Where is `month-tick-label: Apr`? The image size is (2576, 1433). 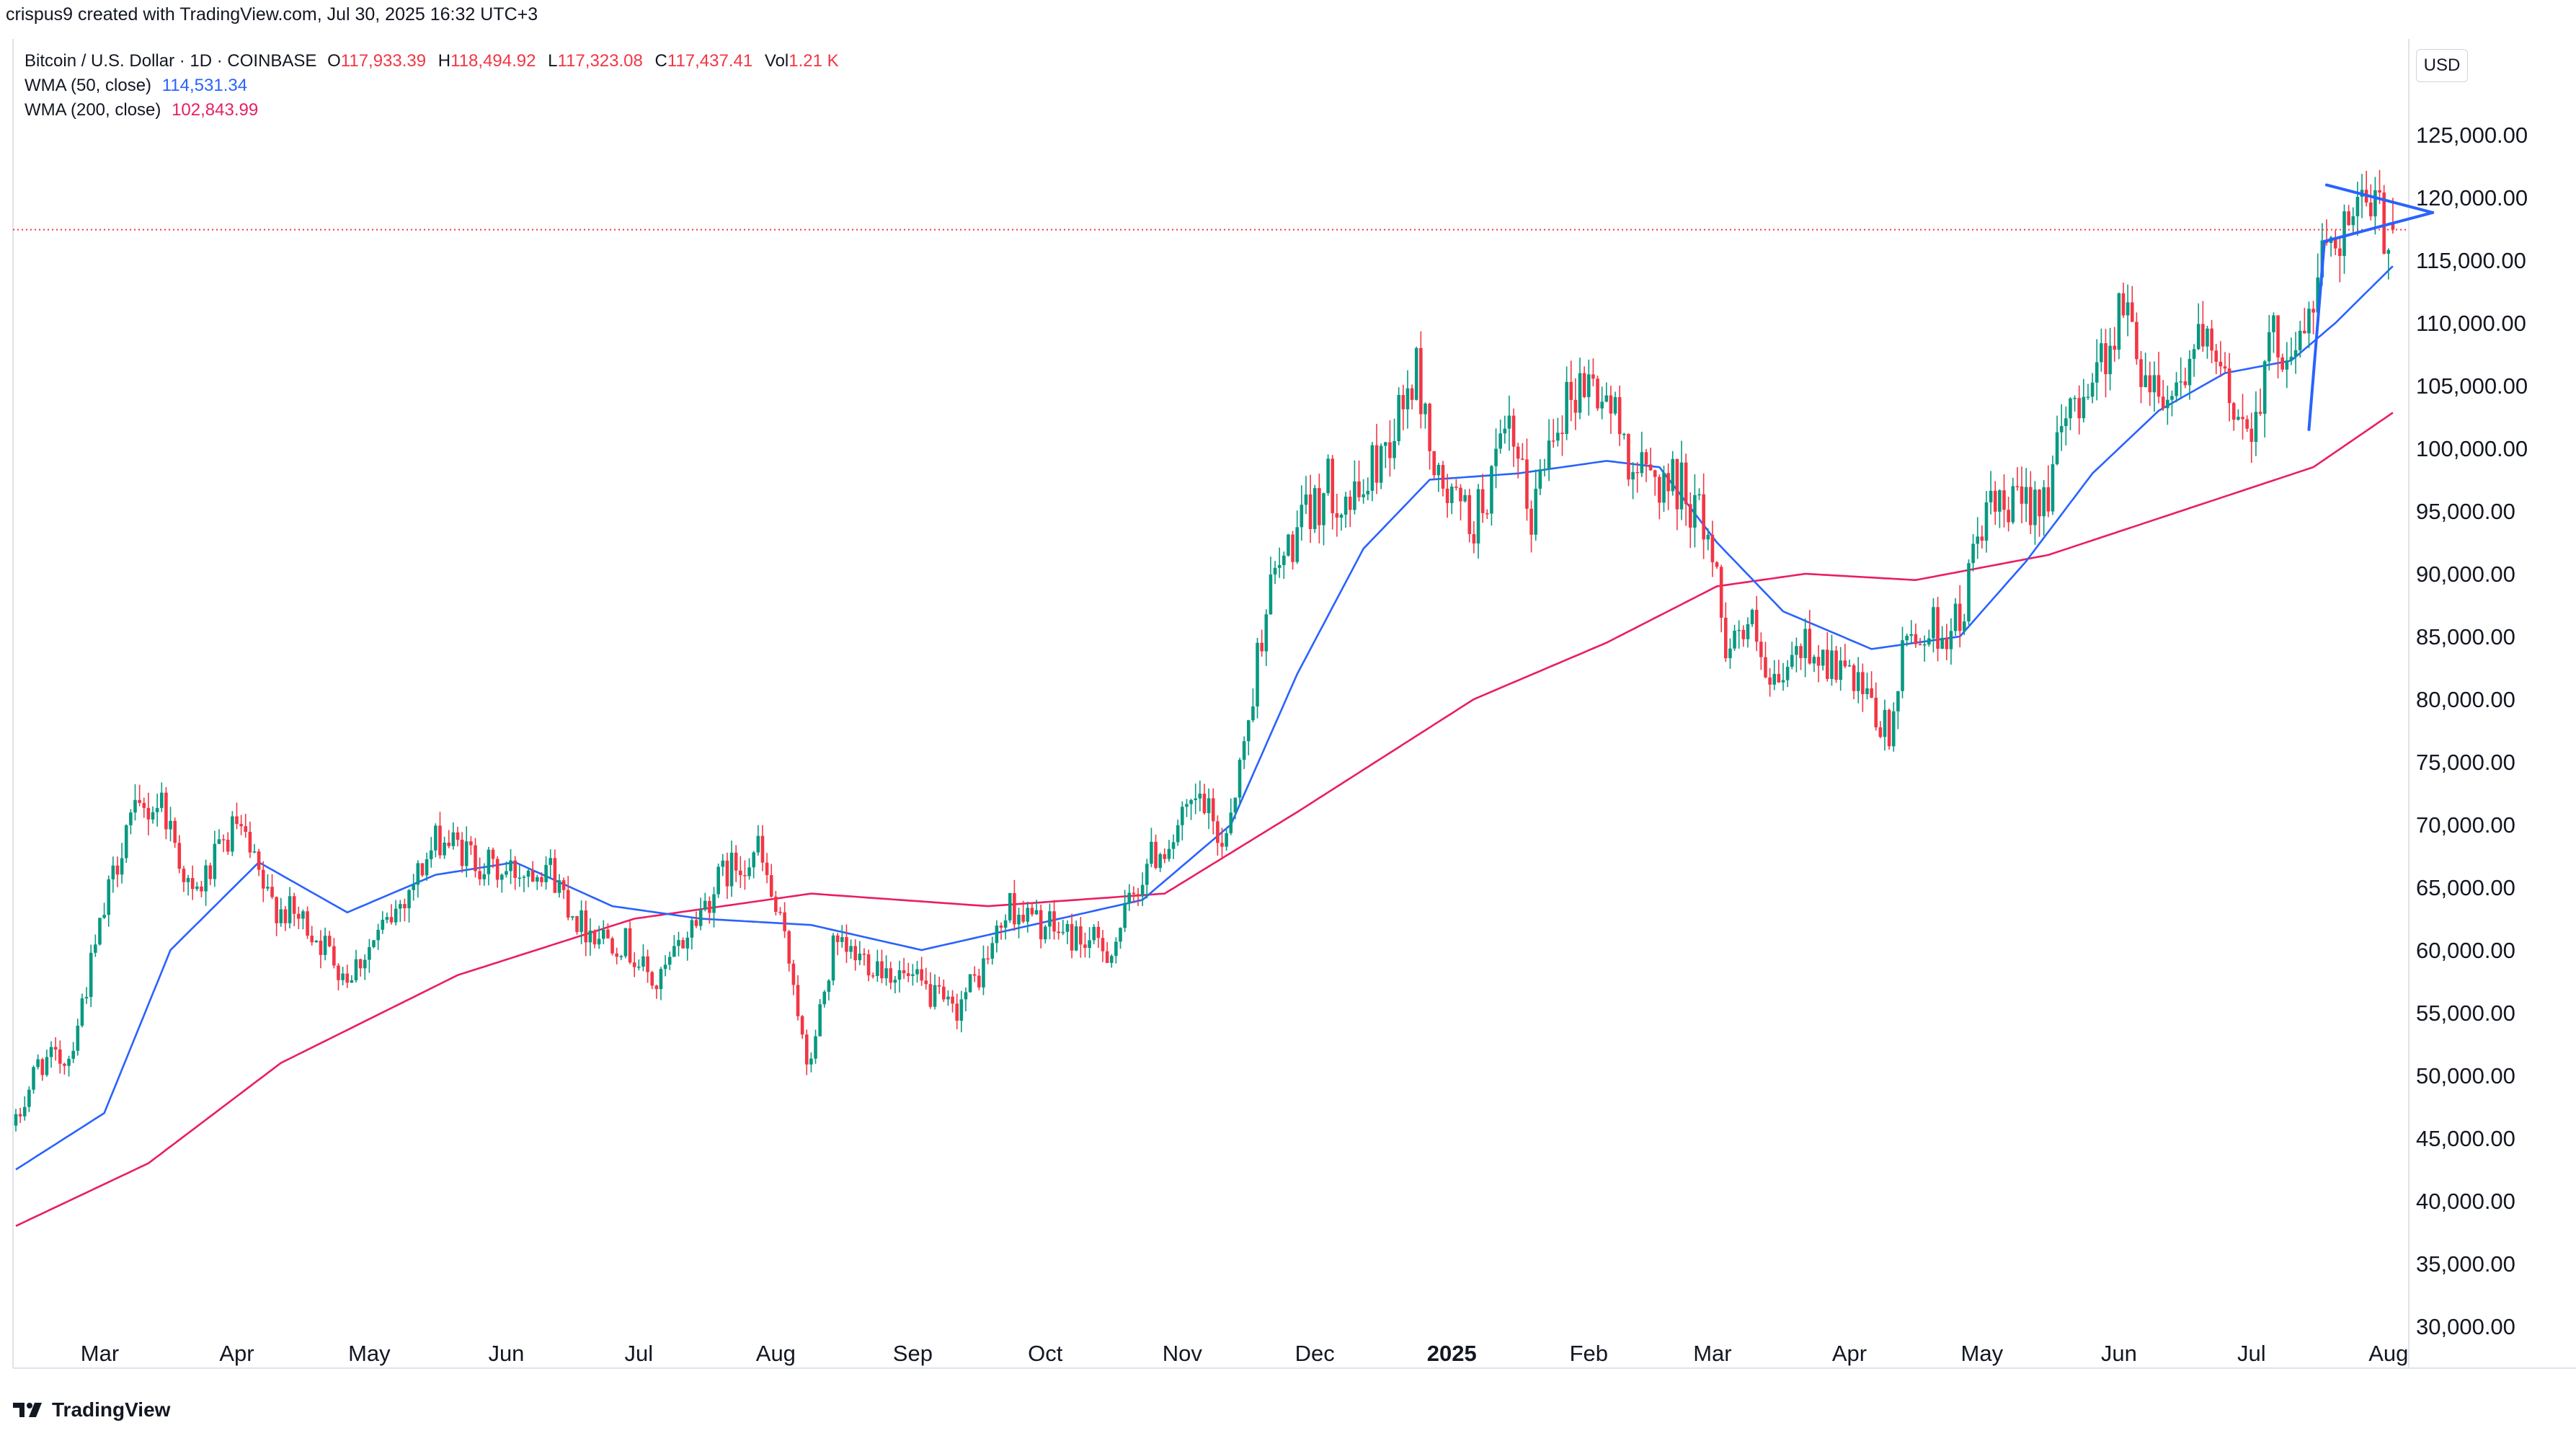 month-tick-label: Apr is located at coordinates (236, 1353).